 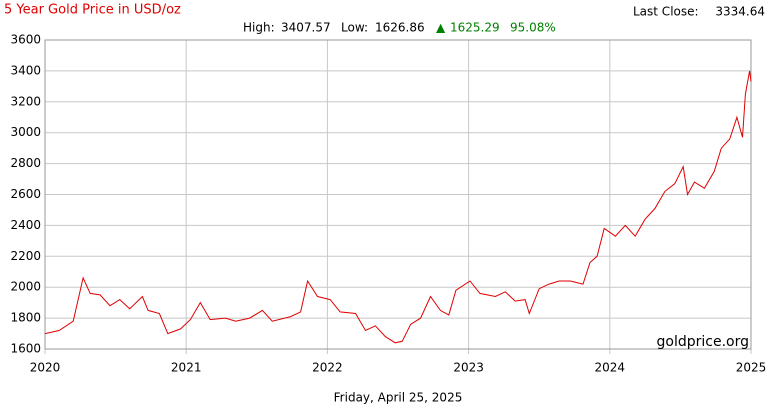 I want to click on watermark: goldprice.org, so click(x=703, y=342).